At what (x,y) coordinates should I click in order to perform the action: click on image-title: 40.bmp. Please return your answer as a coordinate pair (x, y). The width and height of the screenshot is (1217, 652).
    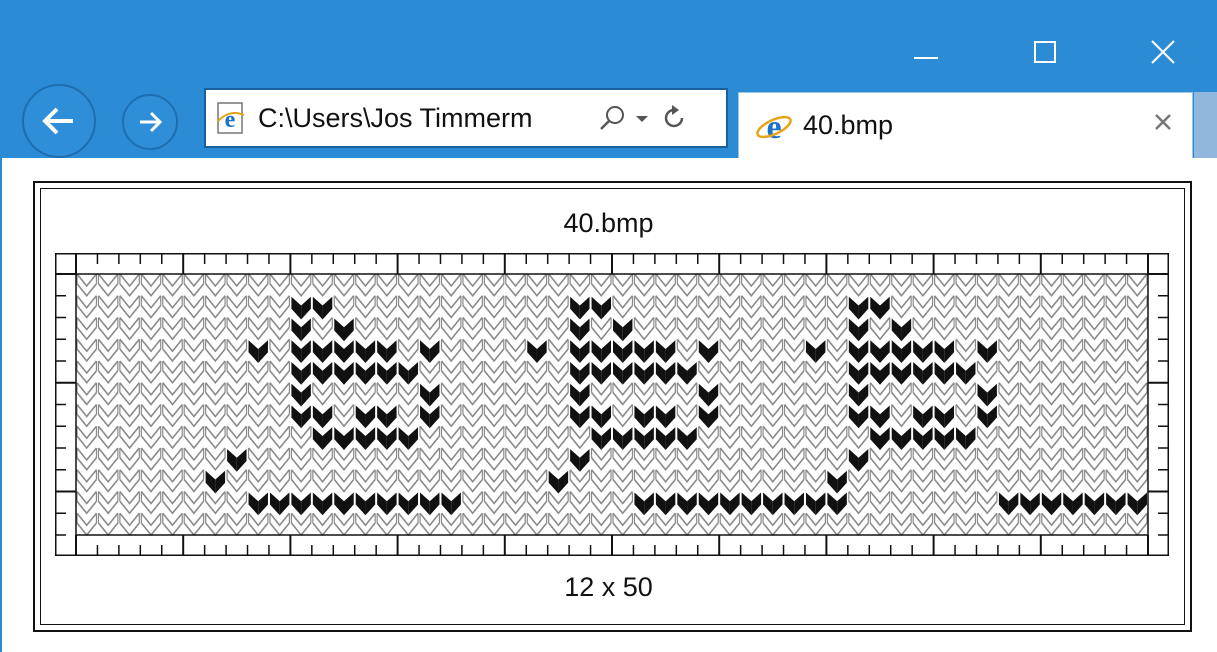
    Looking at the image, I should click on (608, 223).